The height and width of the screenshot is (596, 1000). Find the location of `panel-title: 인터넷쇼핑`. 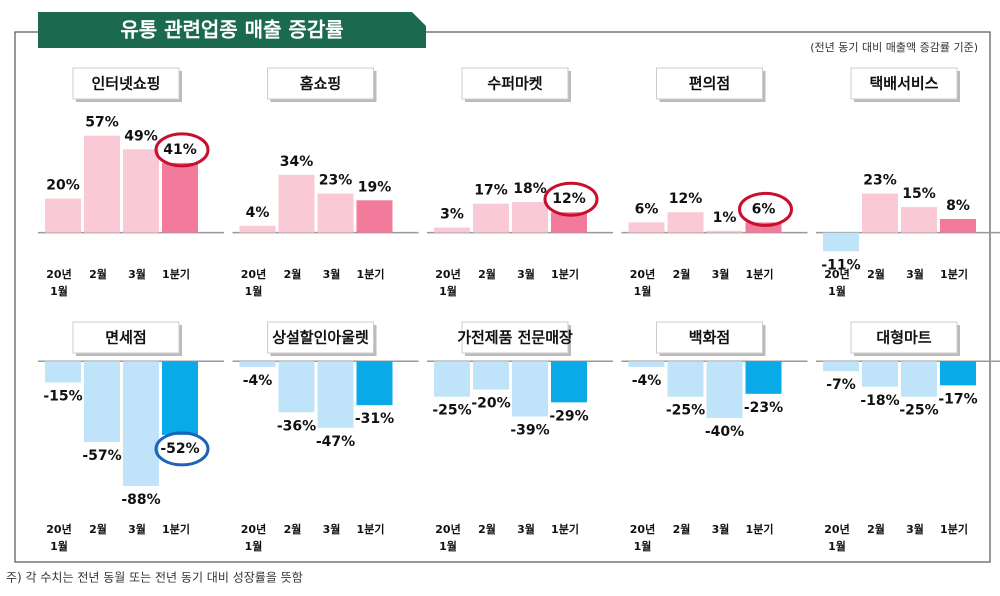

panel-title: 인터넷쇼핑 is located at coordinates (125, 84).